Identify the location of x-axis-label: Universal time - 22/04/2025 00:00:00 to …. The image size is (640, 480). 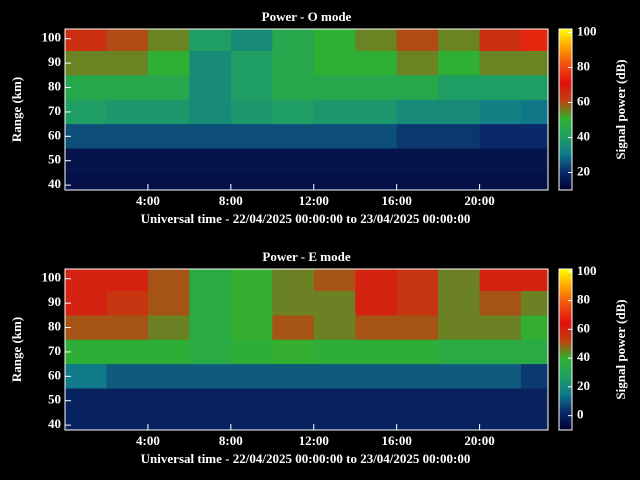
(306, 218).